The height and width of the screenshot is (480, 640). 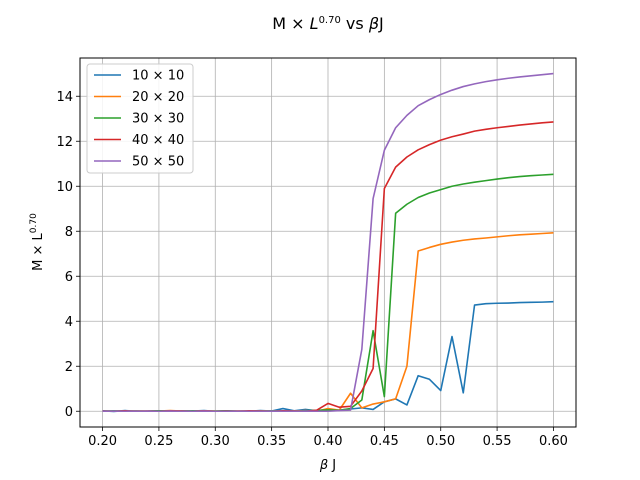 I want to click on y-tick-label: 8, so click(x=69, y=232).